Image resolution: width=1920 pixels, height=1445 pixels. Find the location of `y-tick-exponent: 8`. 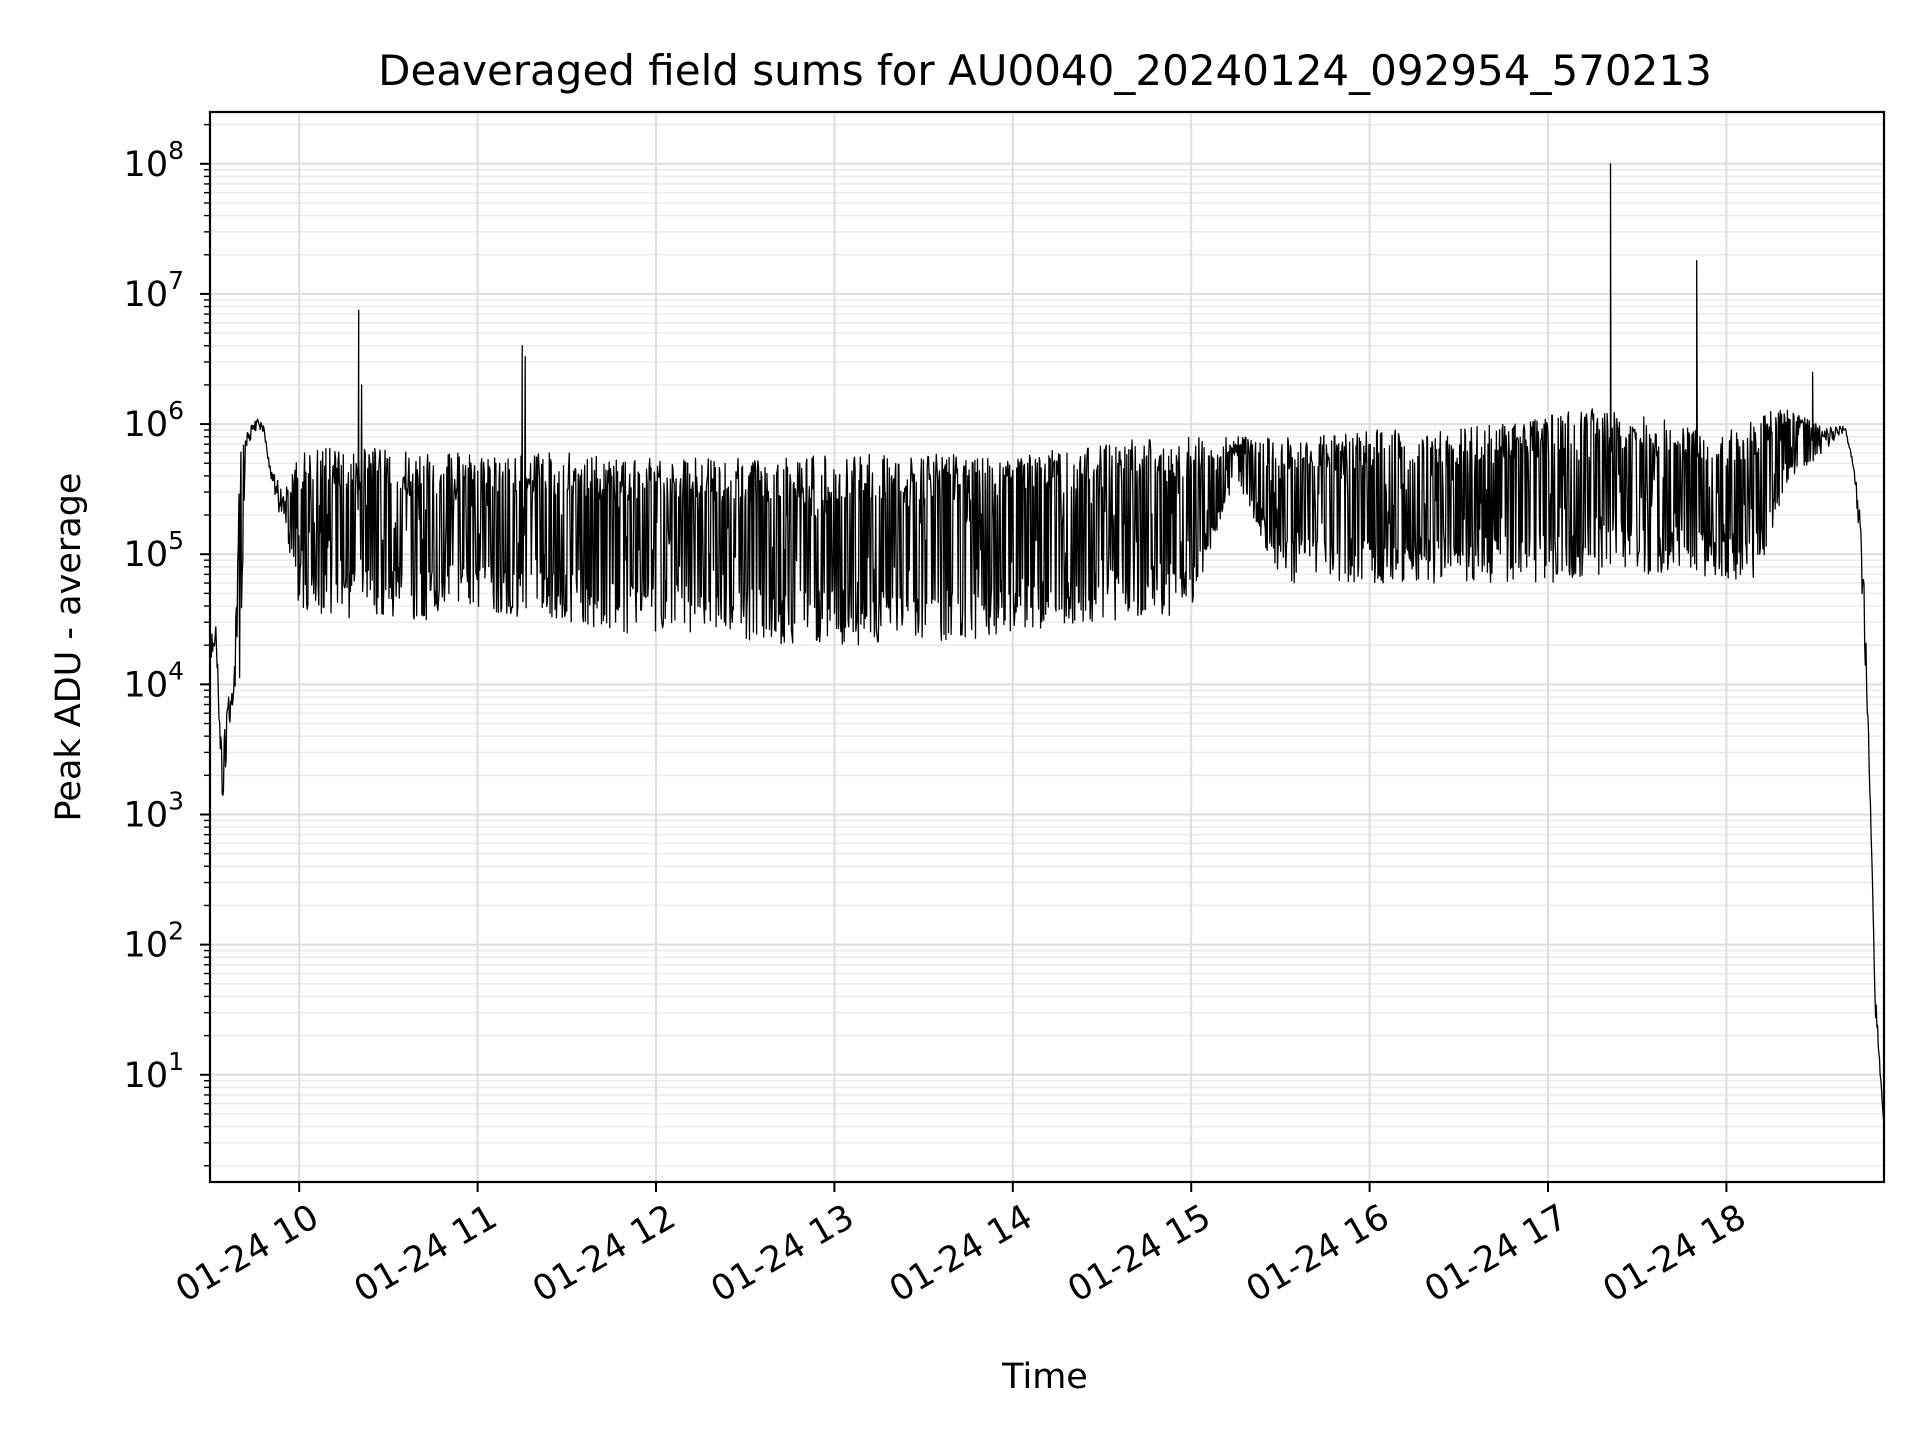

y-tick-exponent: 8 is located at coordinates (176, 150).